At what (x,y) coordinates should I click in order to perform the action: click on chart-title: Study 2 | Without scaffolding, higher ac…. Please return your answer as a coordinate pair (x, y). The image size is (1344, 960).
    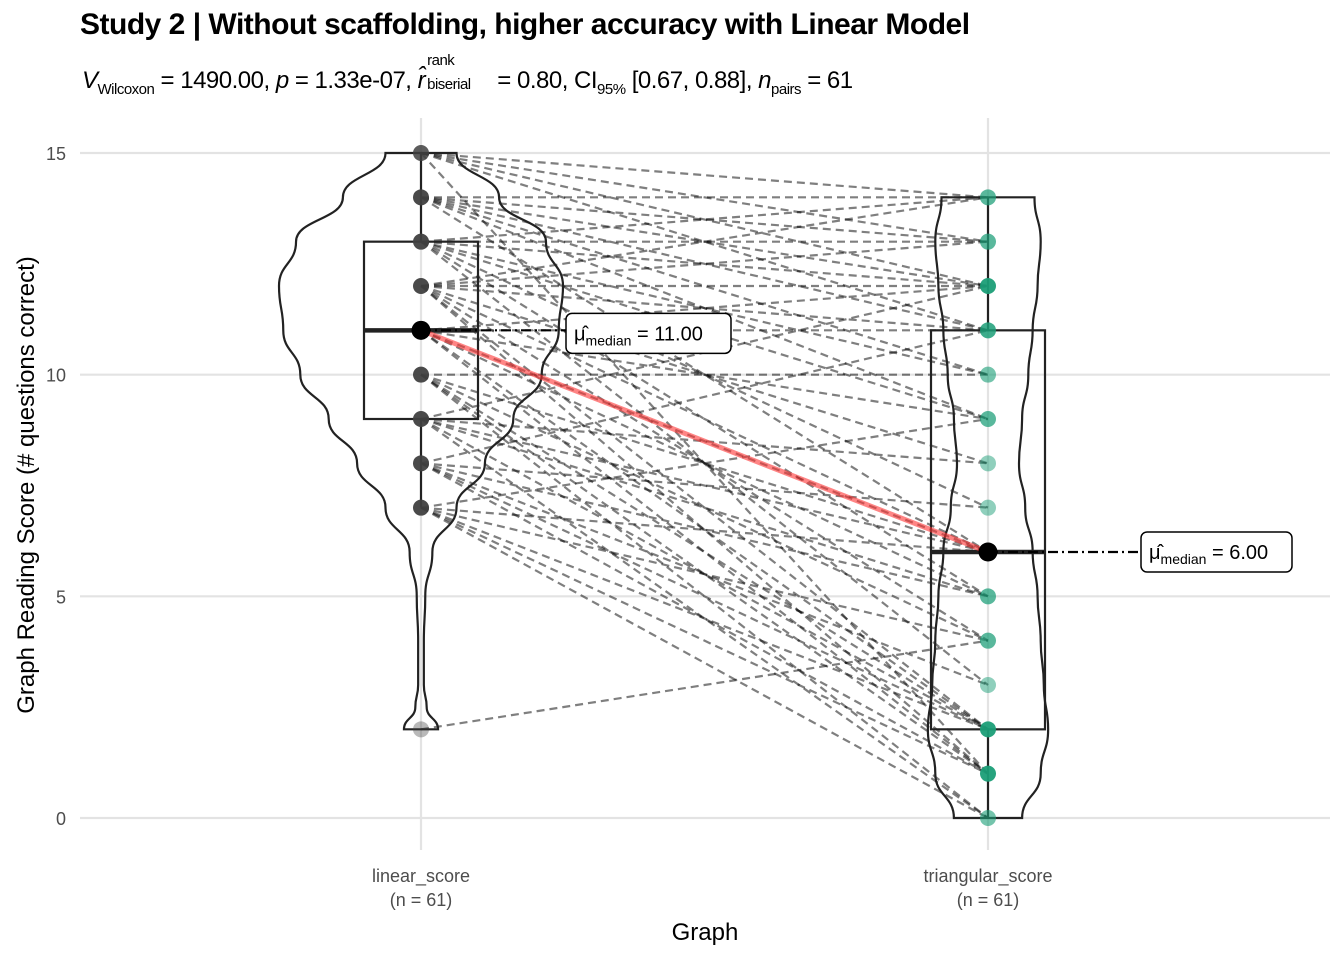
    Looking at the image, I should click on (525, 24).